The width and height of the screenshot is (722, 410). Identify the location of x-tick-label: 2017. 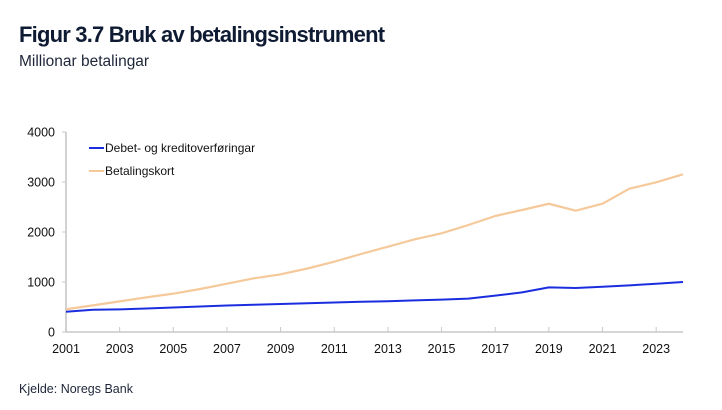
(495, 349).